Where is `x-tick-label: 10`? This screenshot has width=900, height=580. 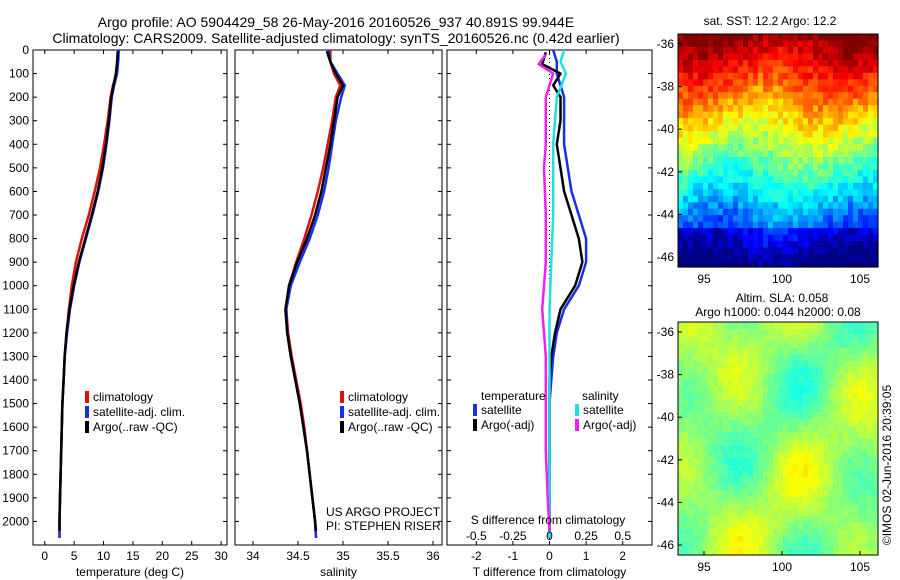 x-tick-label: 10 is located at coordinates (104, 556).